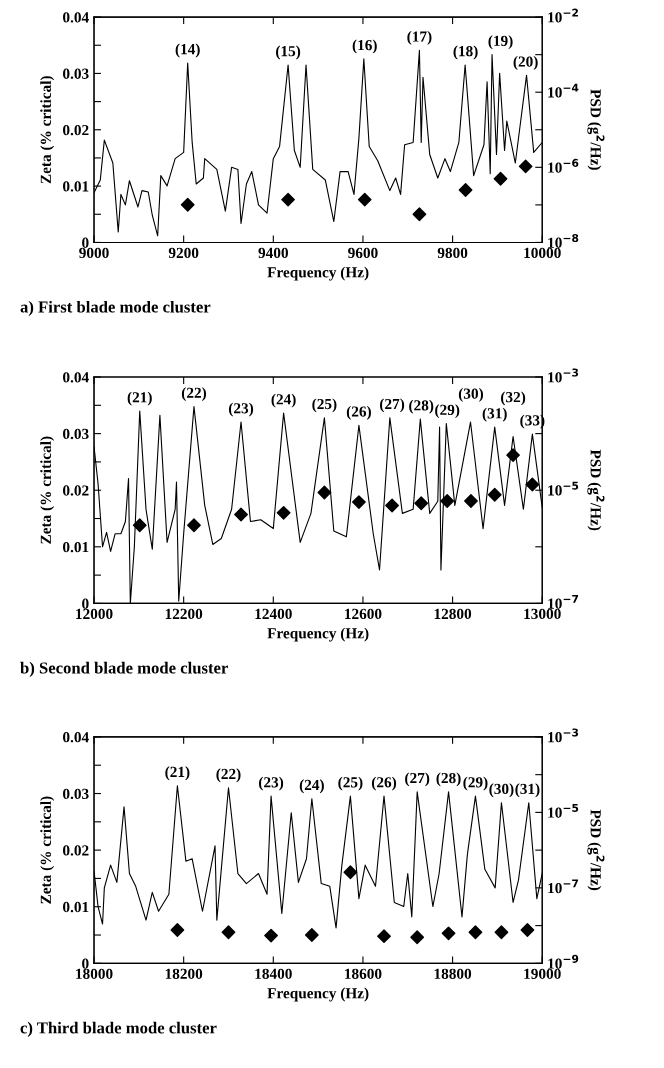  Describe the element at coordinates (184, 973) in the screenshot. I see `x-tick-label: 18200` at that location.